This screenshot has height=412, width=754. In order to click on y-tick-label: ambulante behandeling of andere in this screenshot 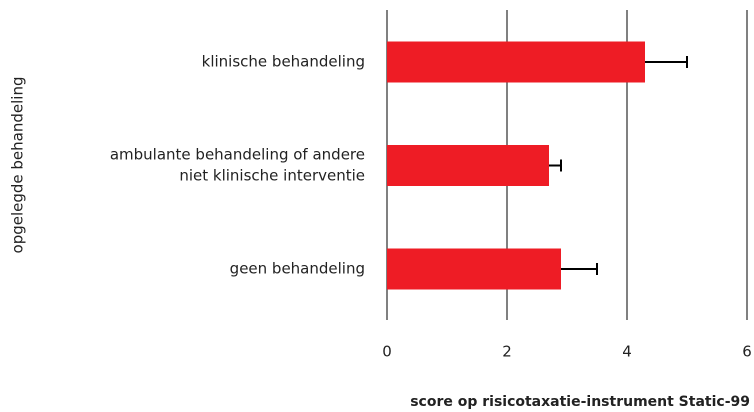, I will do `click(237, 155)`.